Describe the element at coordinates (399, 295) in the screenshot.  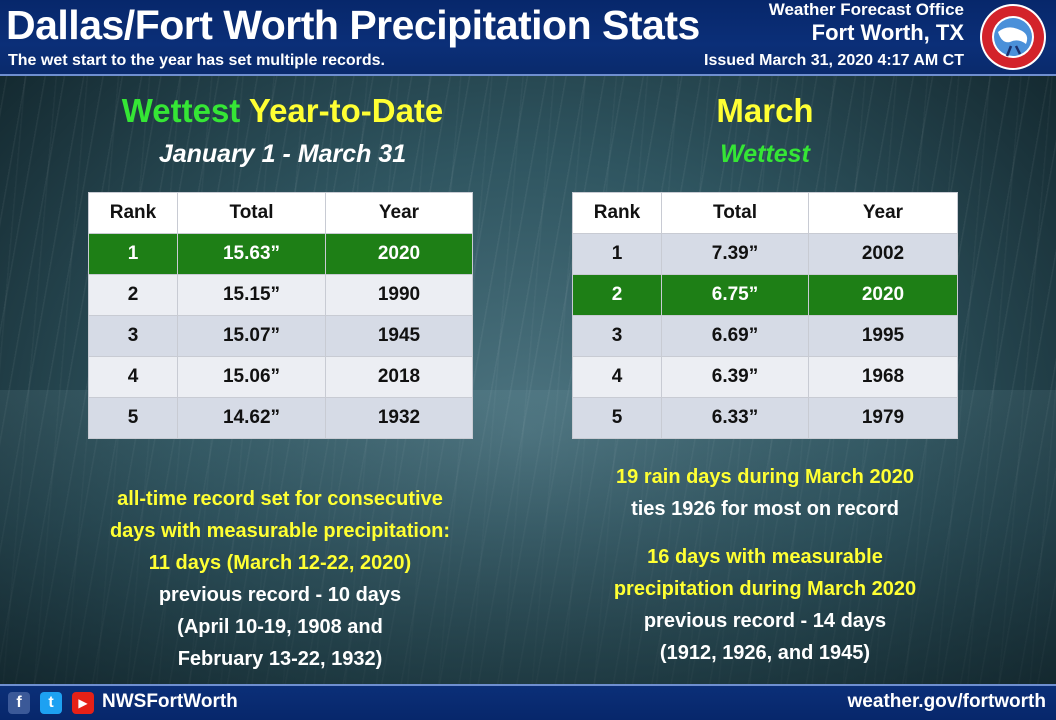
I see `year-cell: 1990` at that location.